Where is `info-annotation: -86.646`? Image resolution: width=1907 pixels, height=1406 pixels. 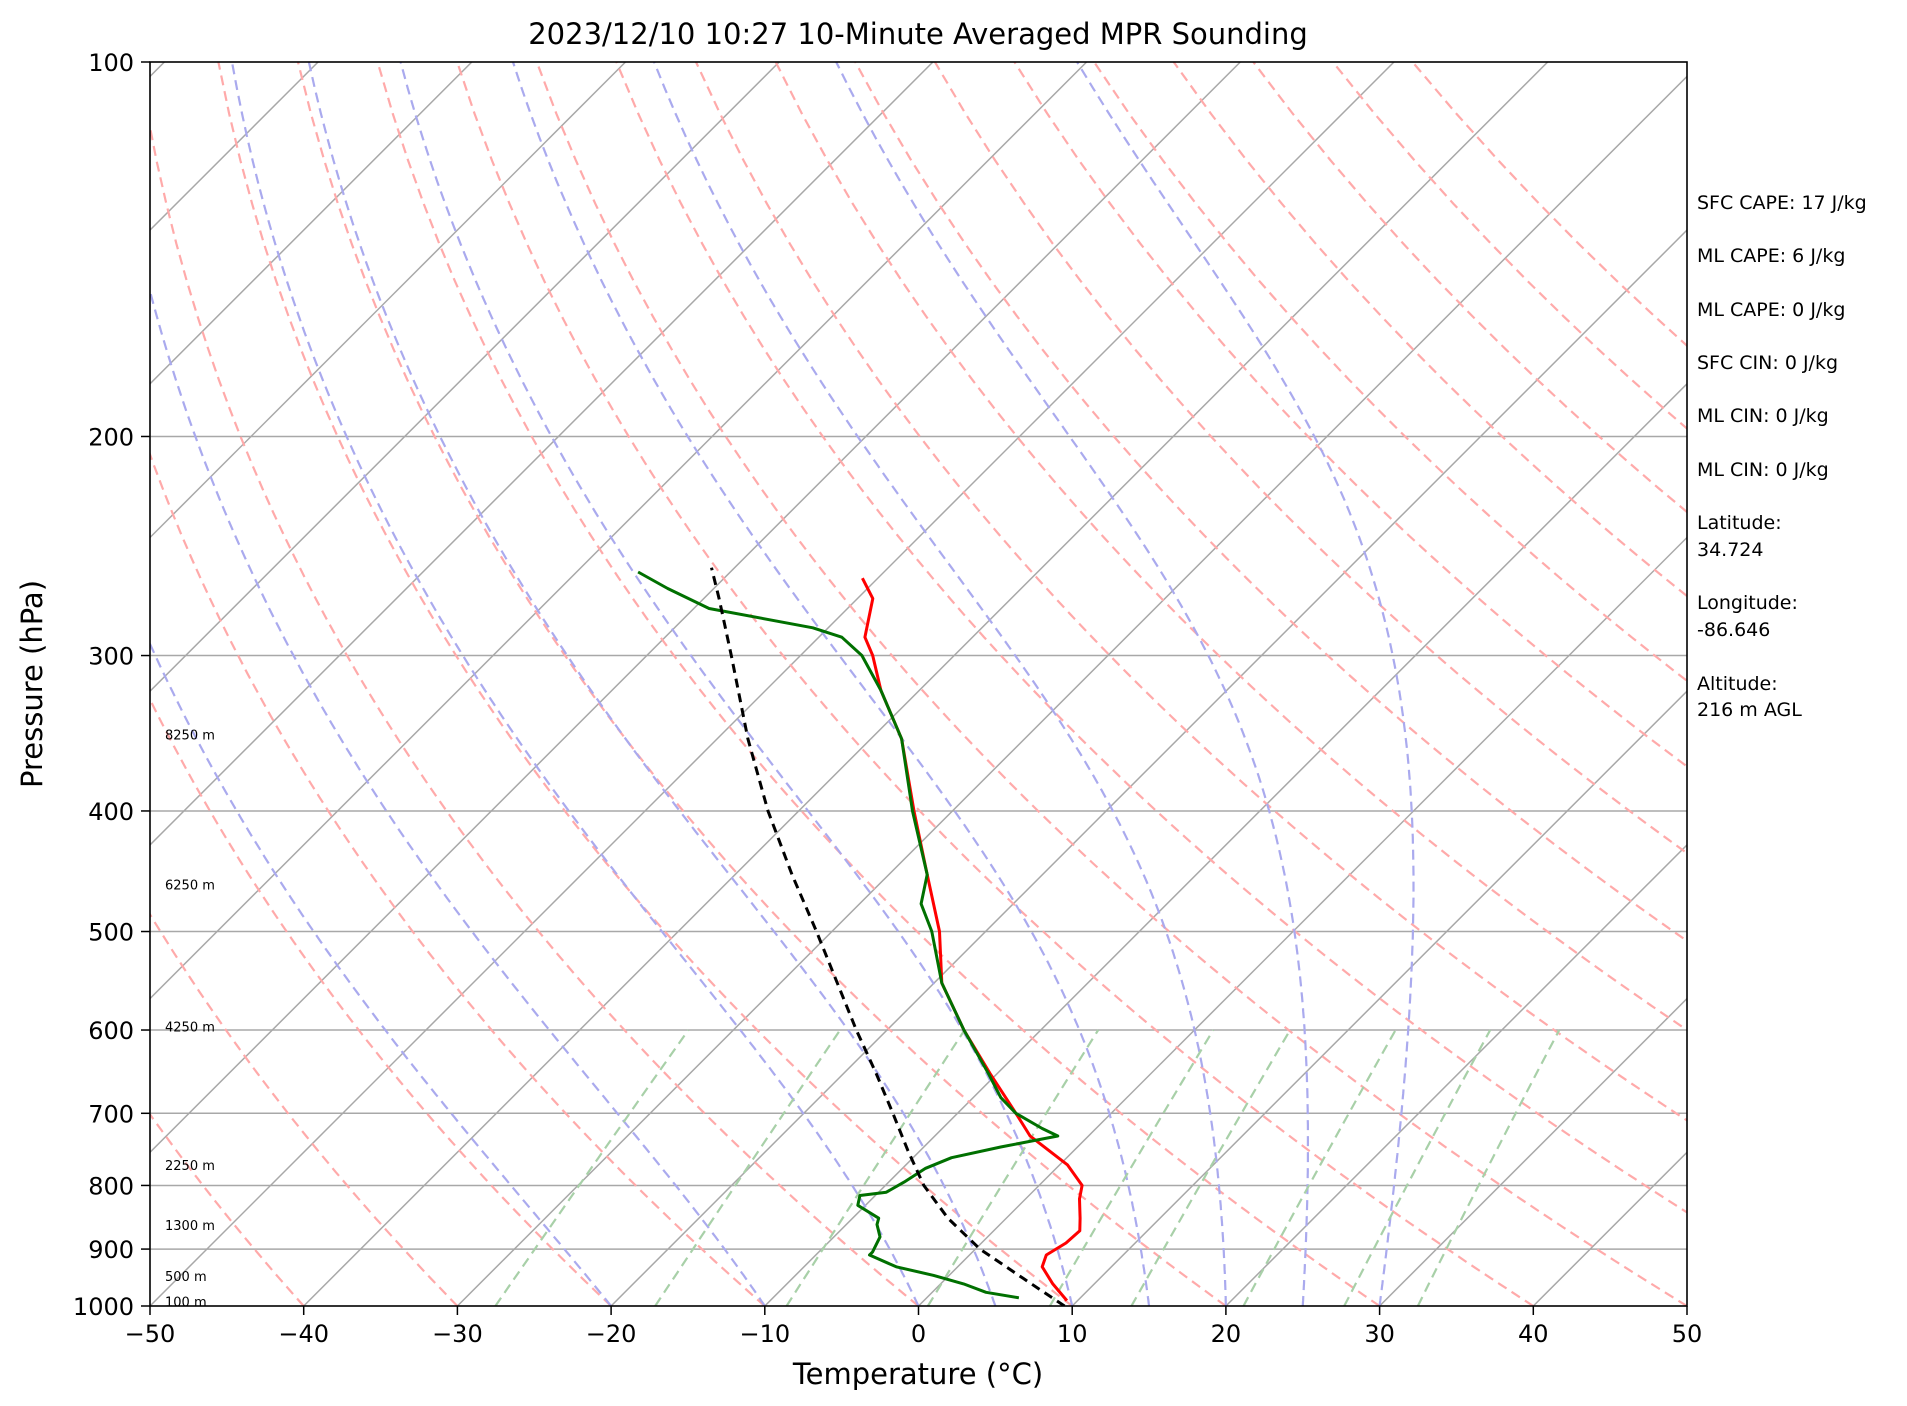
info-annotation: -86.646 is located at coordinates (1733, 630).